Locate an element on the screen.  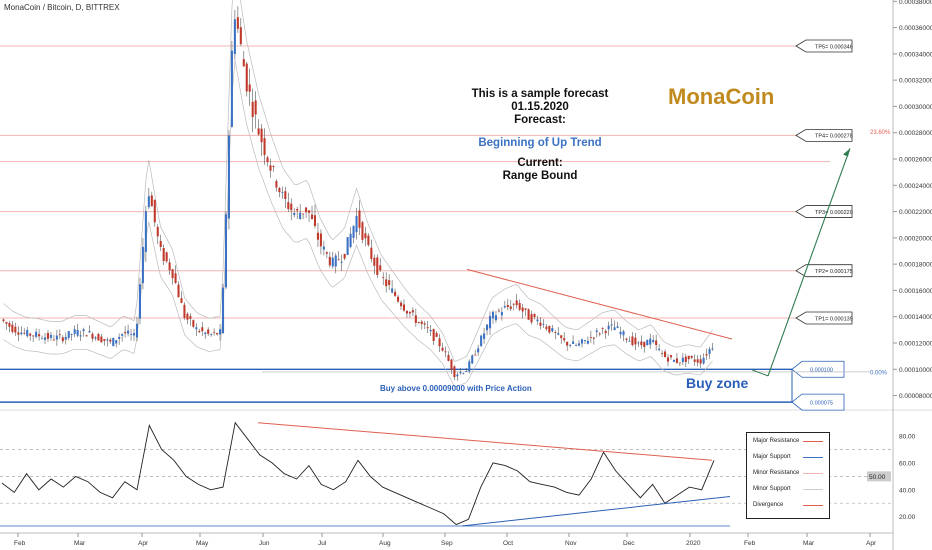
support-callout is located at coordinates (818, 402).